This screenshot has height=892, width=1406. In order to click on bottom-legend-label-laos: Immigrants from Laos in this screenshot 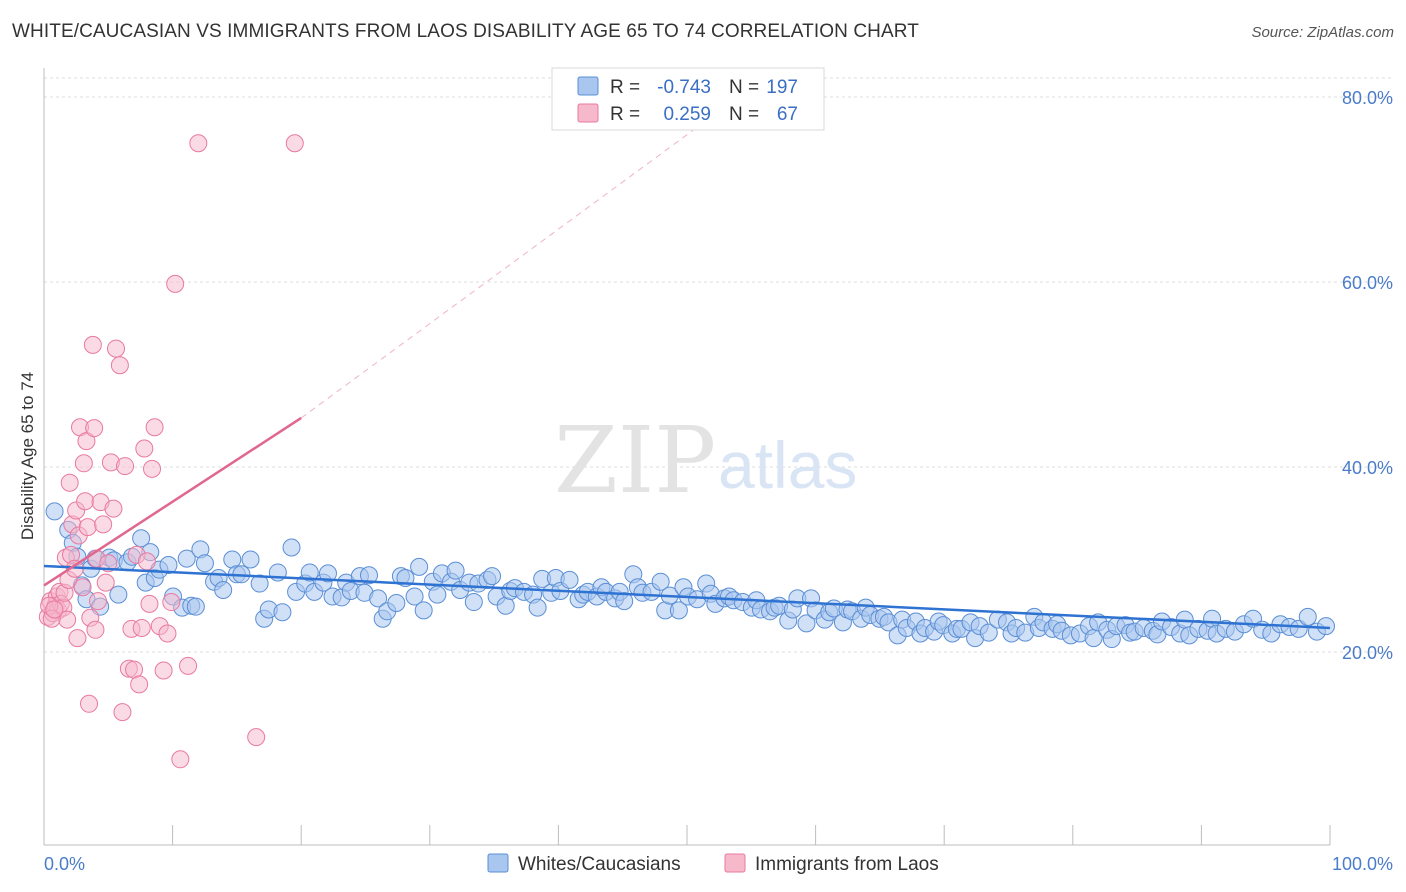, I will do `click(847, 864)`.